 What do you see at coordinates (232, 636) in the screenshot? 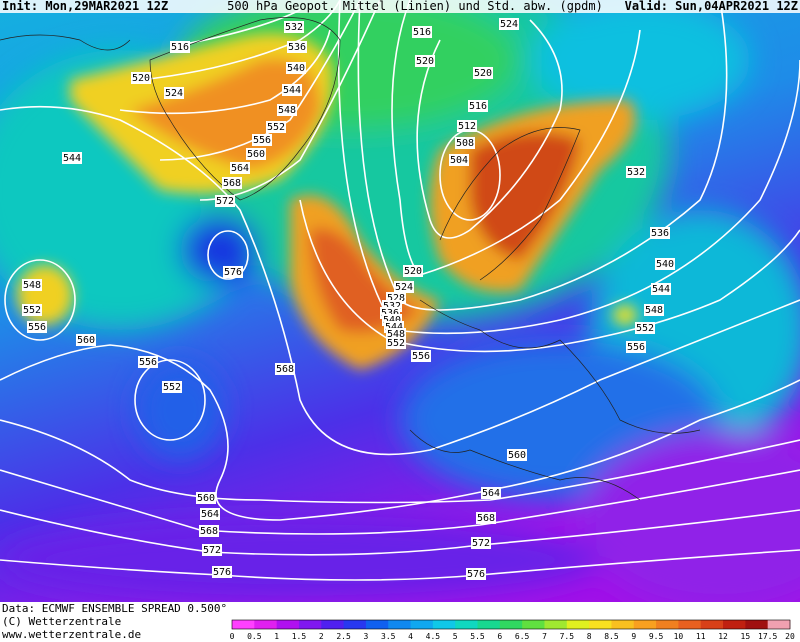
I see `colorbar-label: 0` at bounding box center [232, 636].